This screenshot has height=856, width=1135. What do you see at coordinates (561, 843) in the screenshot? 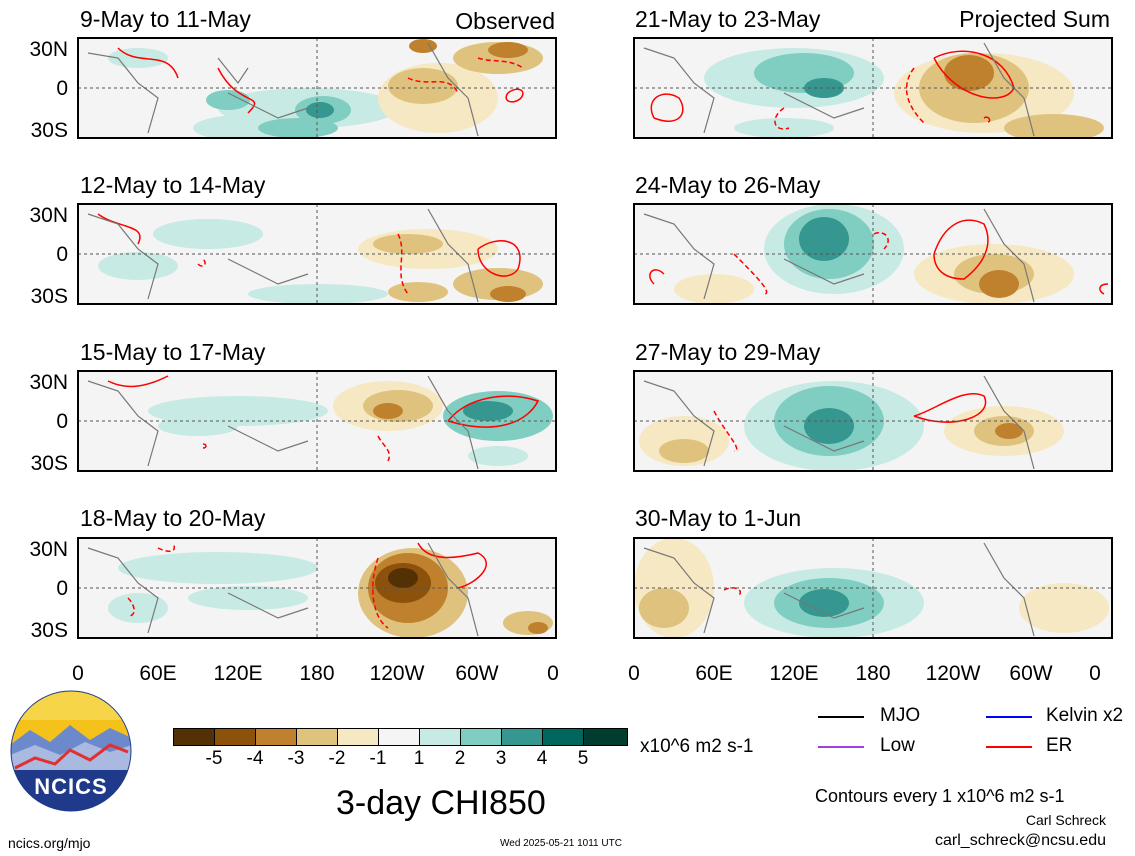
I see `timestamp: Wed 2025-05-21 1011 UTC` at bounding box center [561, 843].